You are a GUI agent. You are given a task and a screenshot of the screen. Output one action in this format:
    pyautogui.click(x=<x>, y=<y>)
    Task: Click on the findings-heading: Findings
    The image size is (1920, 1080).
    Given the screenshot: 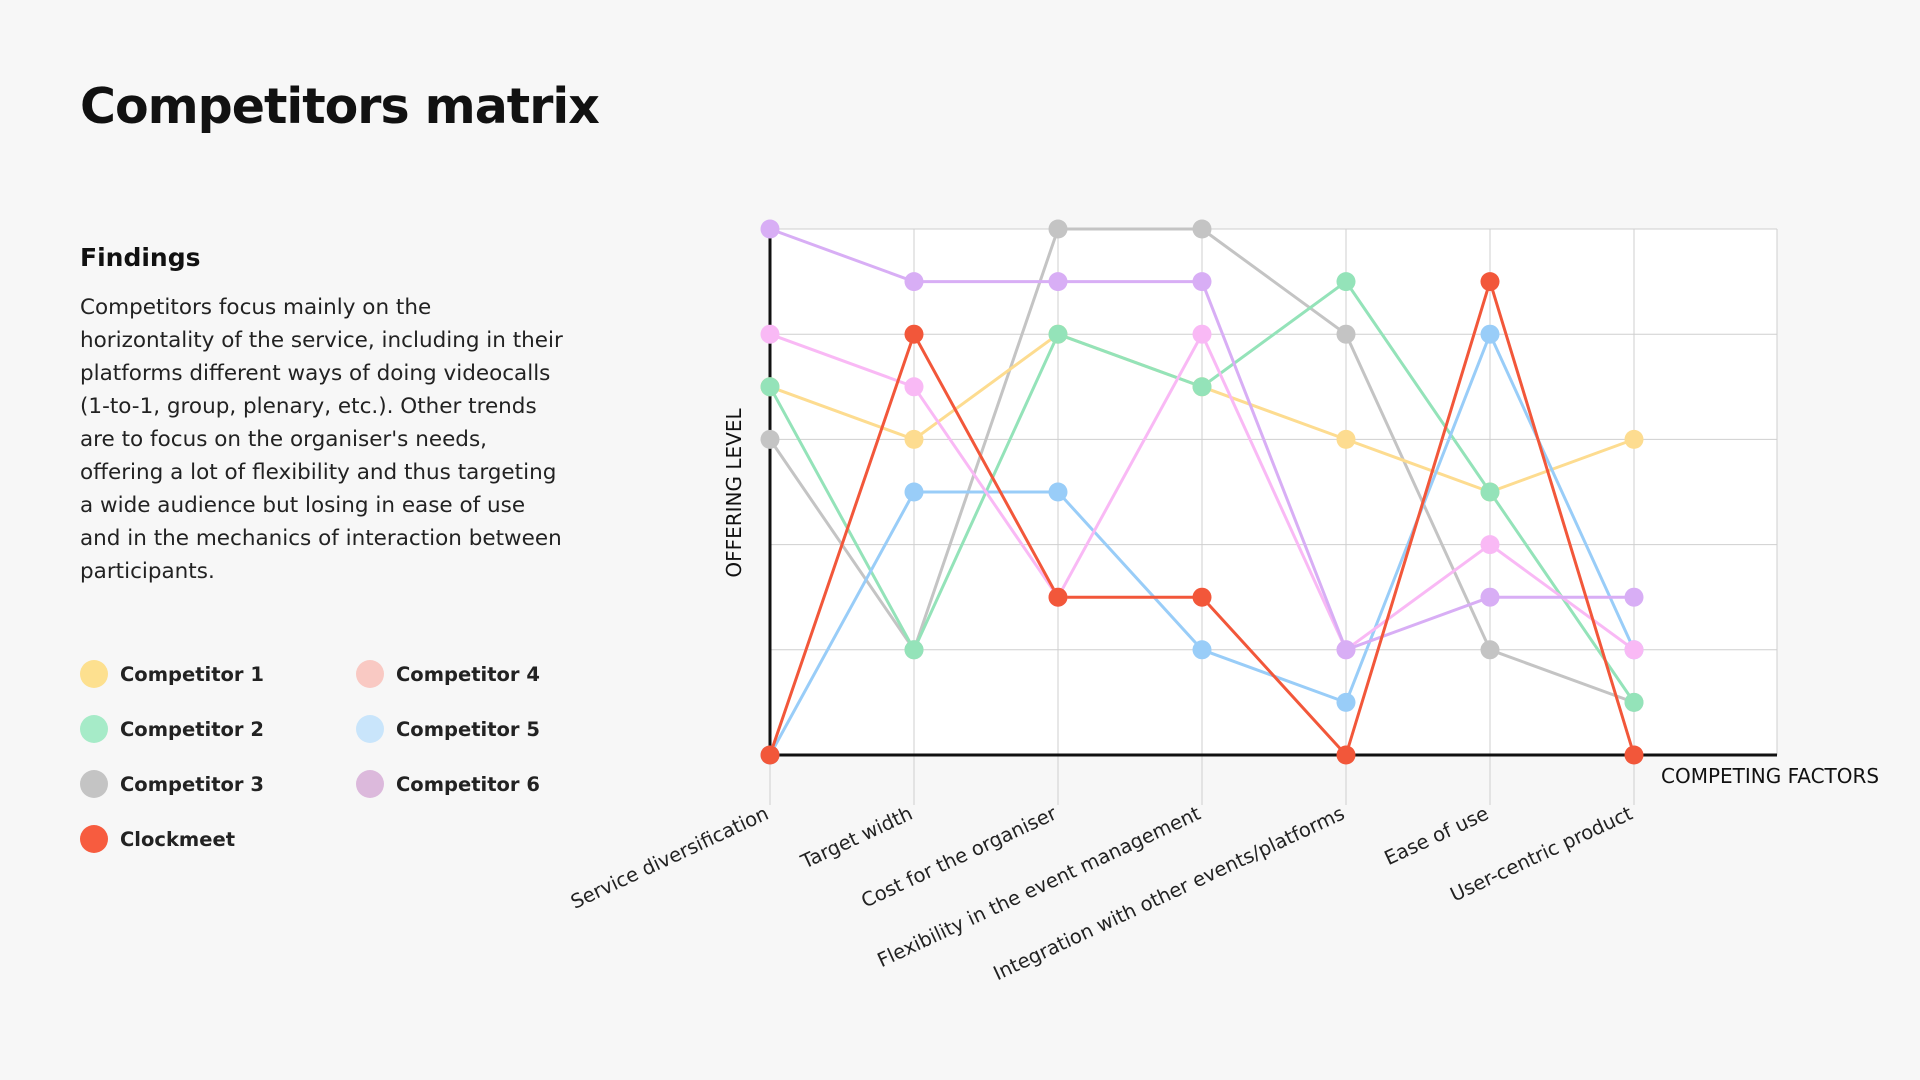 What is the action you would take?
    pyautogui.click(x=140, y=257)
    